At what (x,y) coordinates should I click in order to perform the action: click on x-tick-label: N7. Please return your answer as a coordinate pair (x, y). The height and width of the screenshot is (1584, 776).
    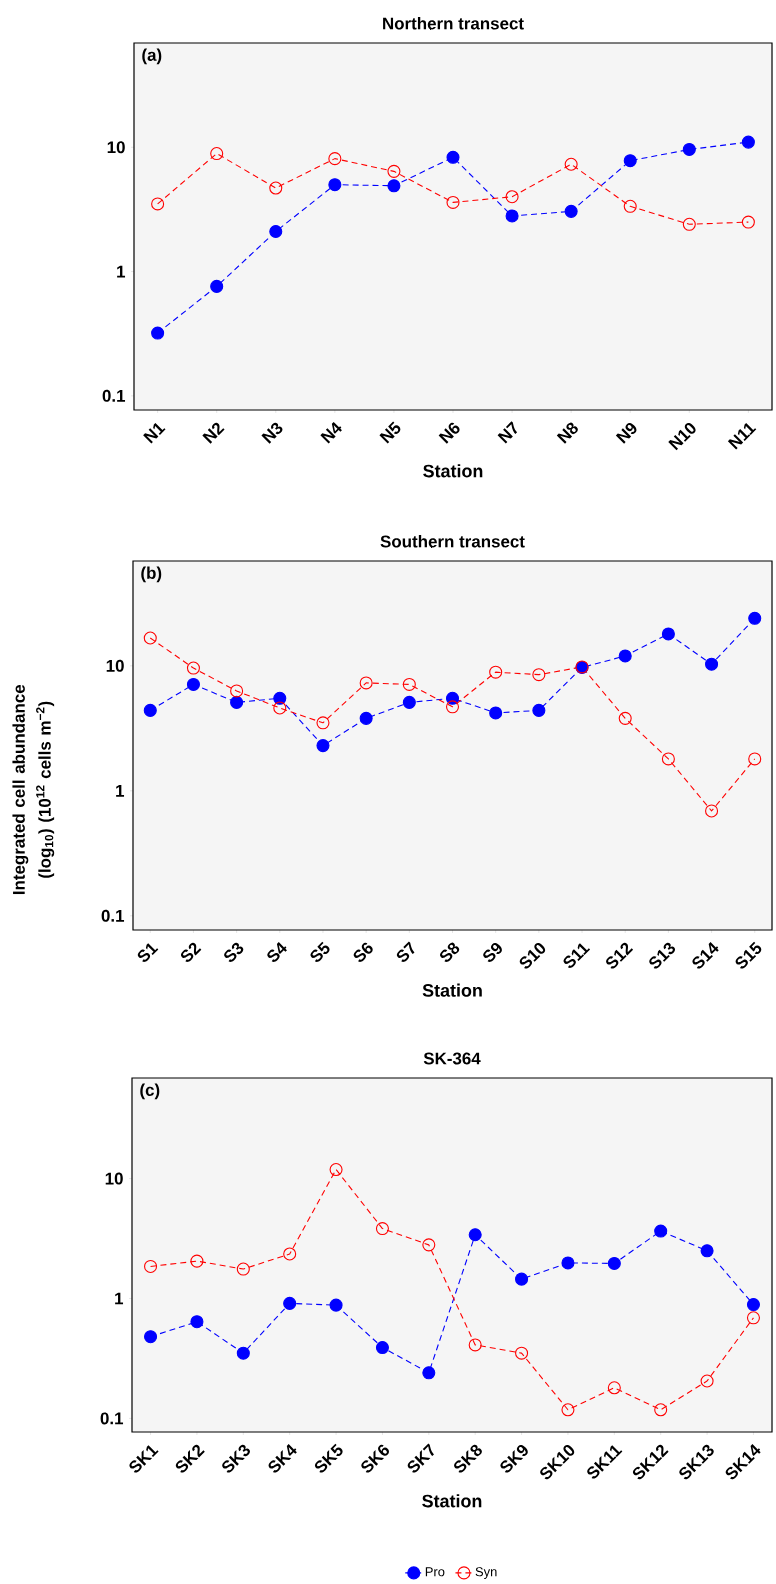
    Looking at the image, I should click on (507, 432).